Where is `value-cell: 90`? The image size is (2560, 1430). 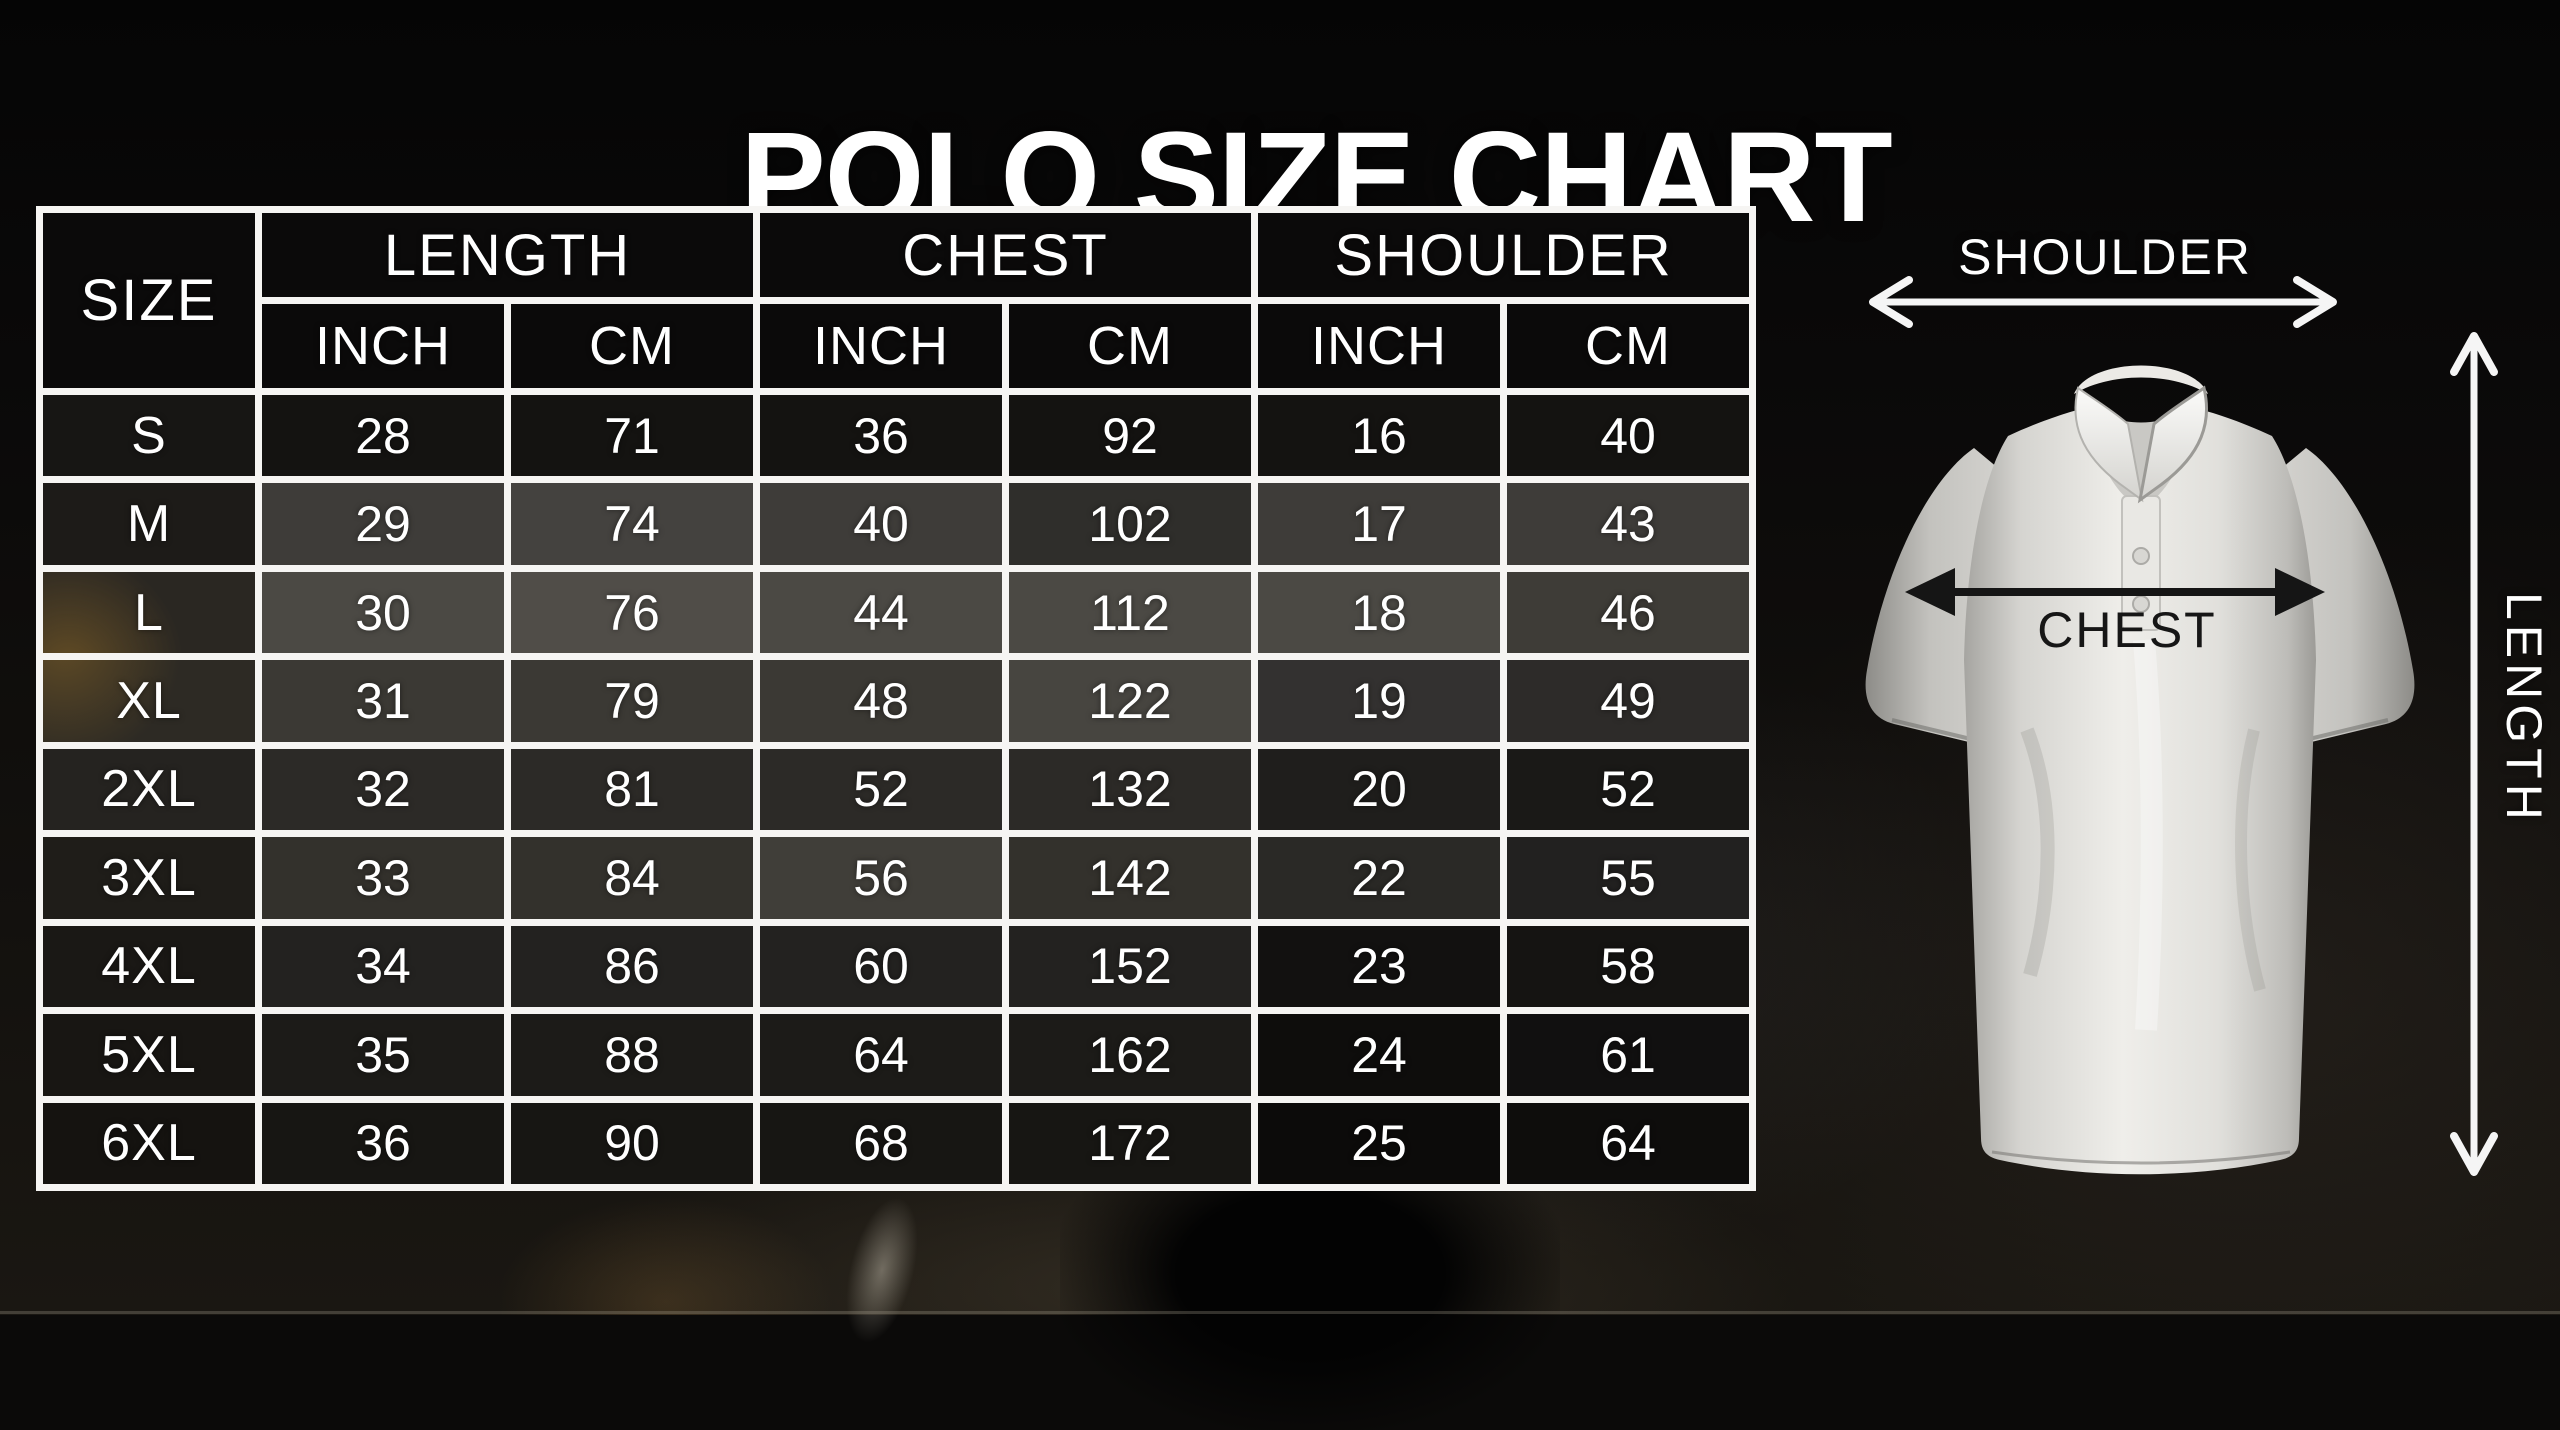
value-cell: 90 is located at coordinates (632, 1143).